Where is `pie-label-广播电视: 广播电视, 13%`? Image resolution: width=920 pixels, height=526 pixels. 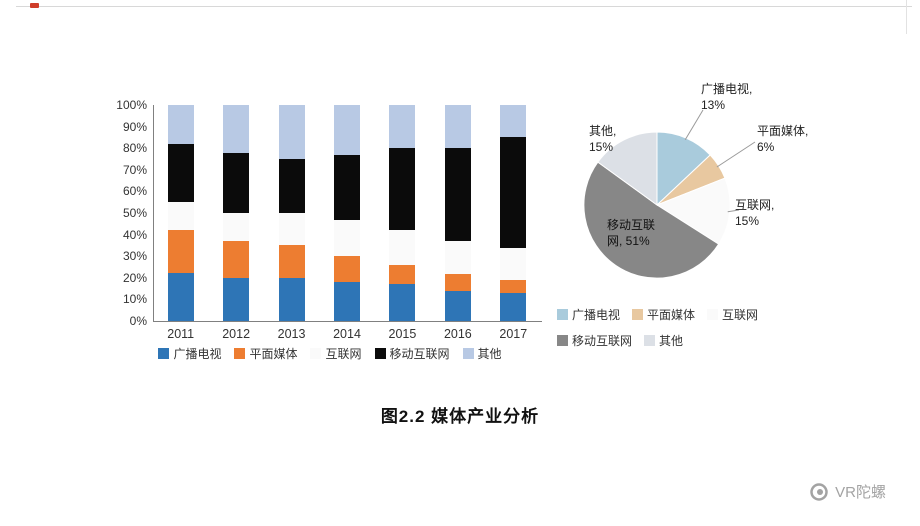 pie-label-广播电视: 广播电视, 13% is located at coordinates (727, 97).